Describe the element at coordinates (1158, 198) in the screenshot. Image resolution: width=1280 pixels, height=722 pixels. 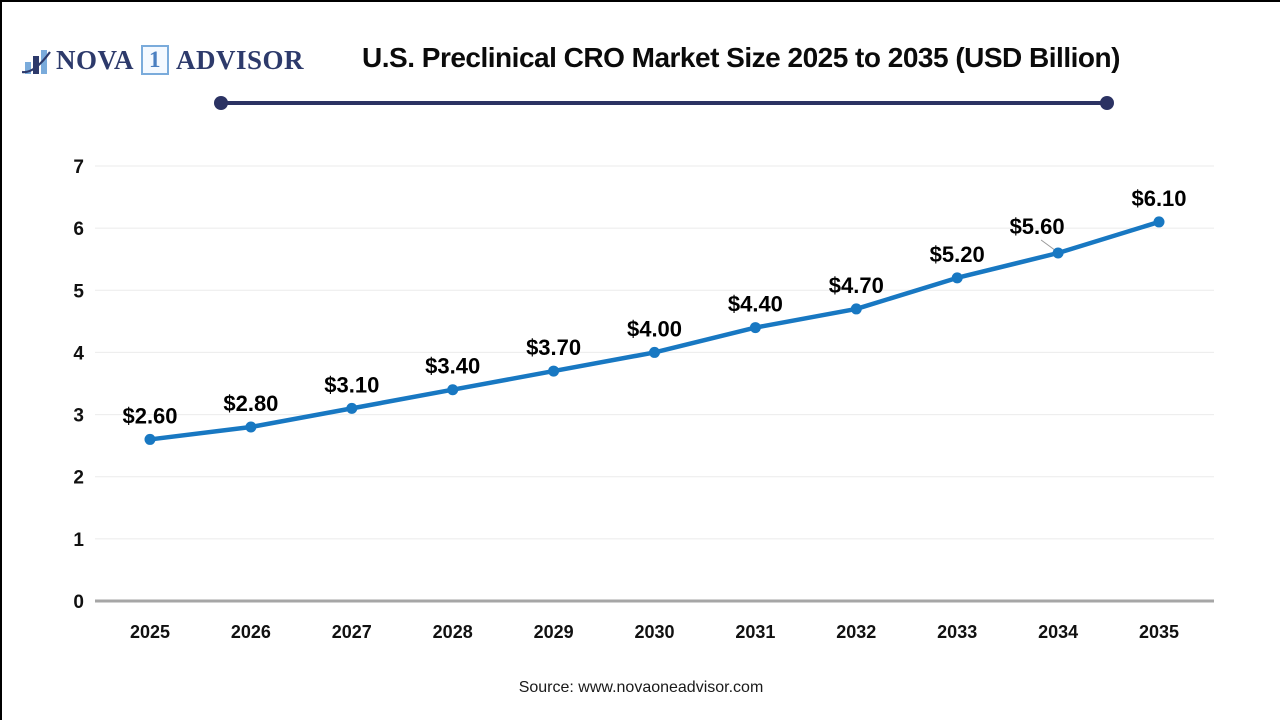
I see `data-label-2035: $6.10` at that location.